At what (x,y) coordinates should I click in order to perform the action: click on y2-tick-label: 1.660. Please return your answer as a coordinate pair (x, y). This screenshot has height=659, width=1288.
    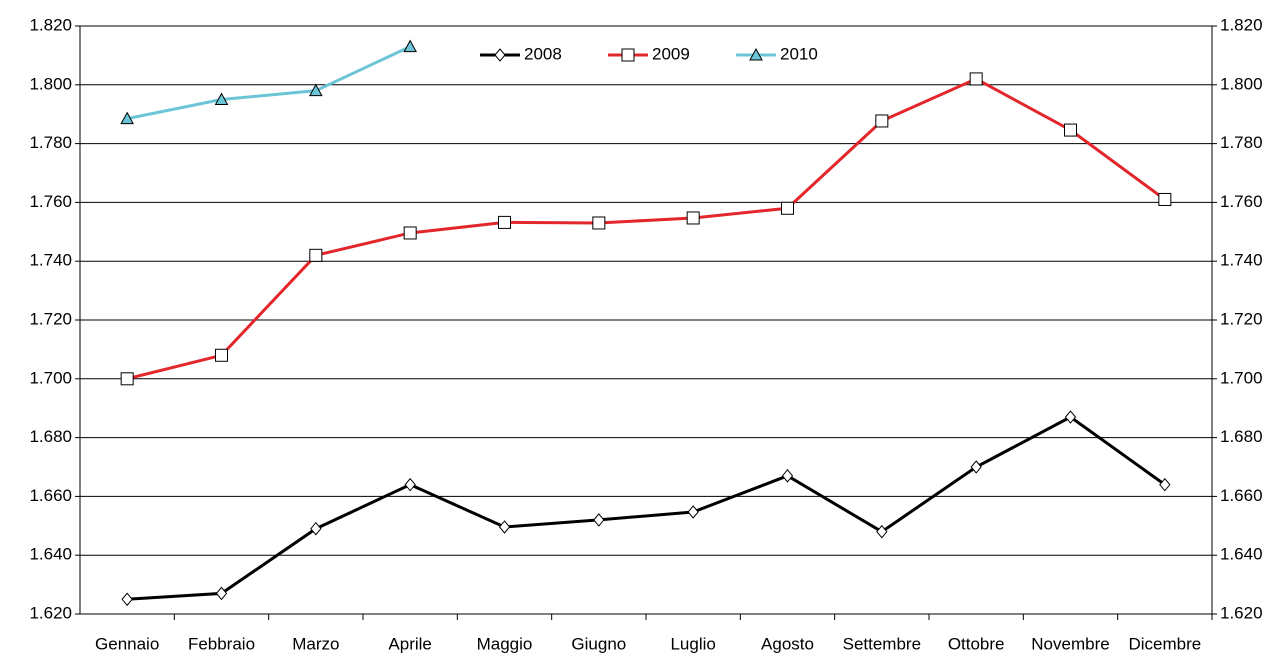
    Looking at the image, I should click on (1241, 495).